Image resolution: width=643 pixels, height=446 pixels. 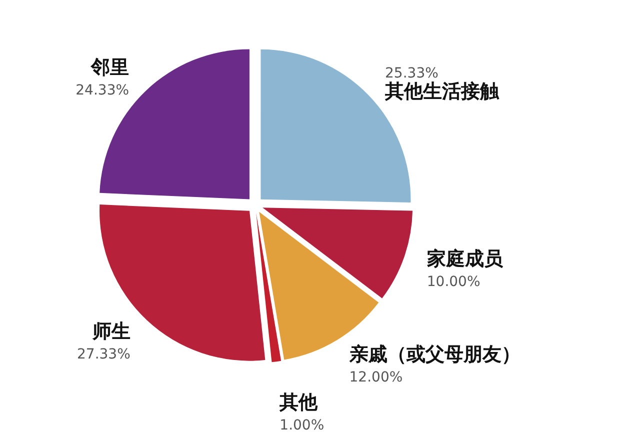 I want to click on slice-label: 邻里, so click(x=110, y=67).